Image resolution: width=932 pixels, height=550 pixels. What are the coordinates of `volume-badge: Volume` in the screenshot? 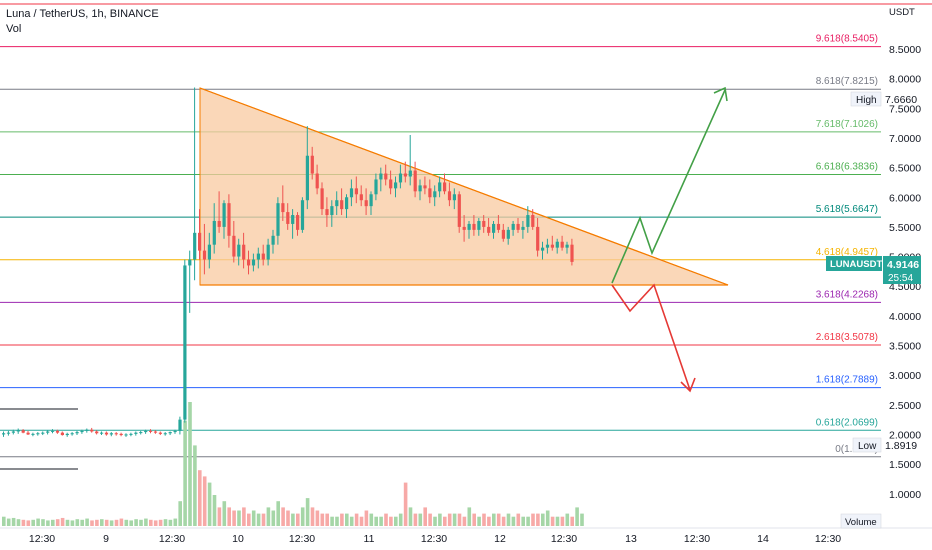 It's located at (861, 521).